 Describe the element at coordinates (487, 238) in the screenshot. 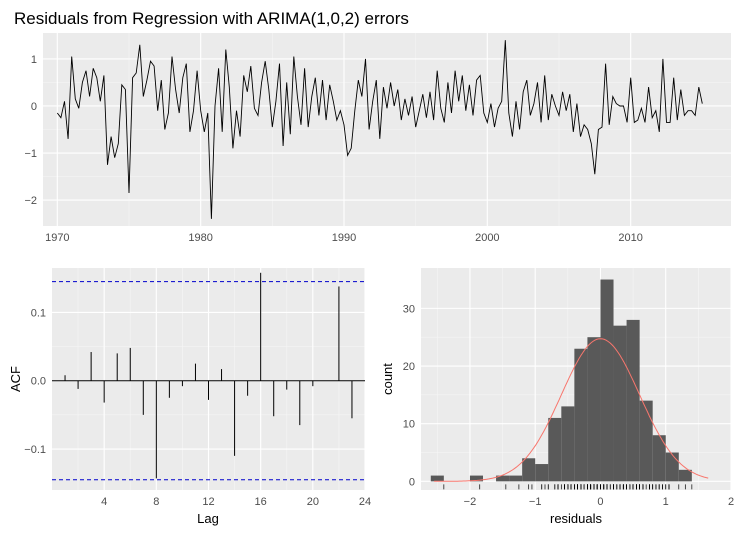

I see `x-tick-label: 2000` at that location.